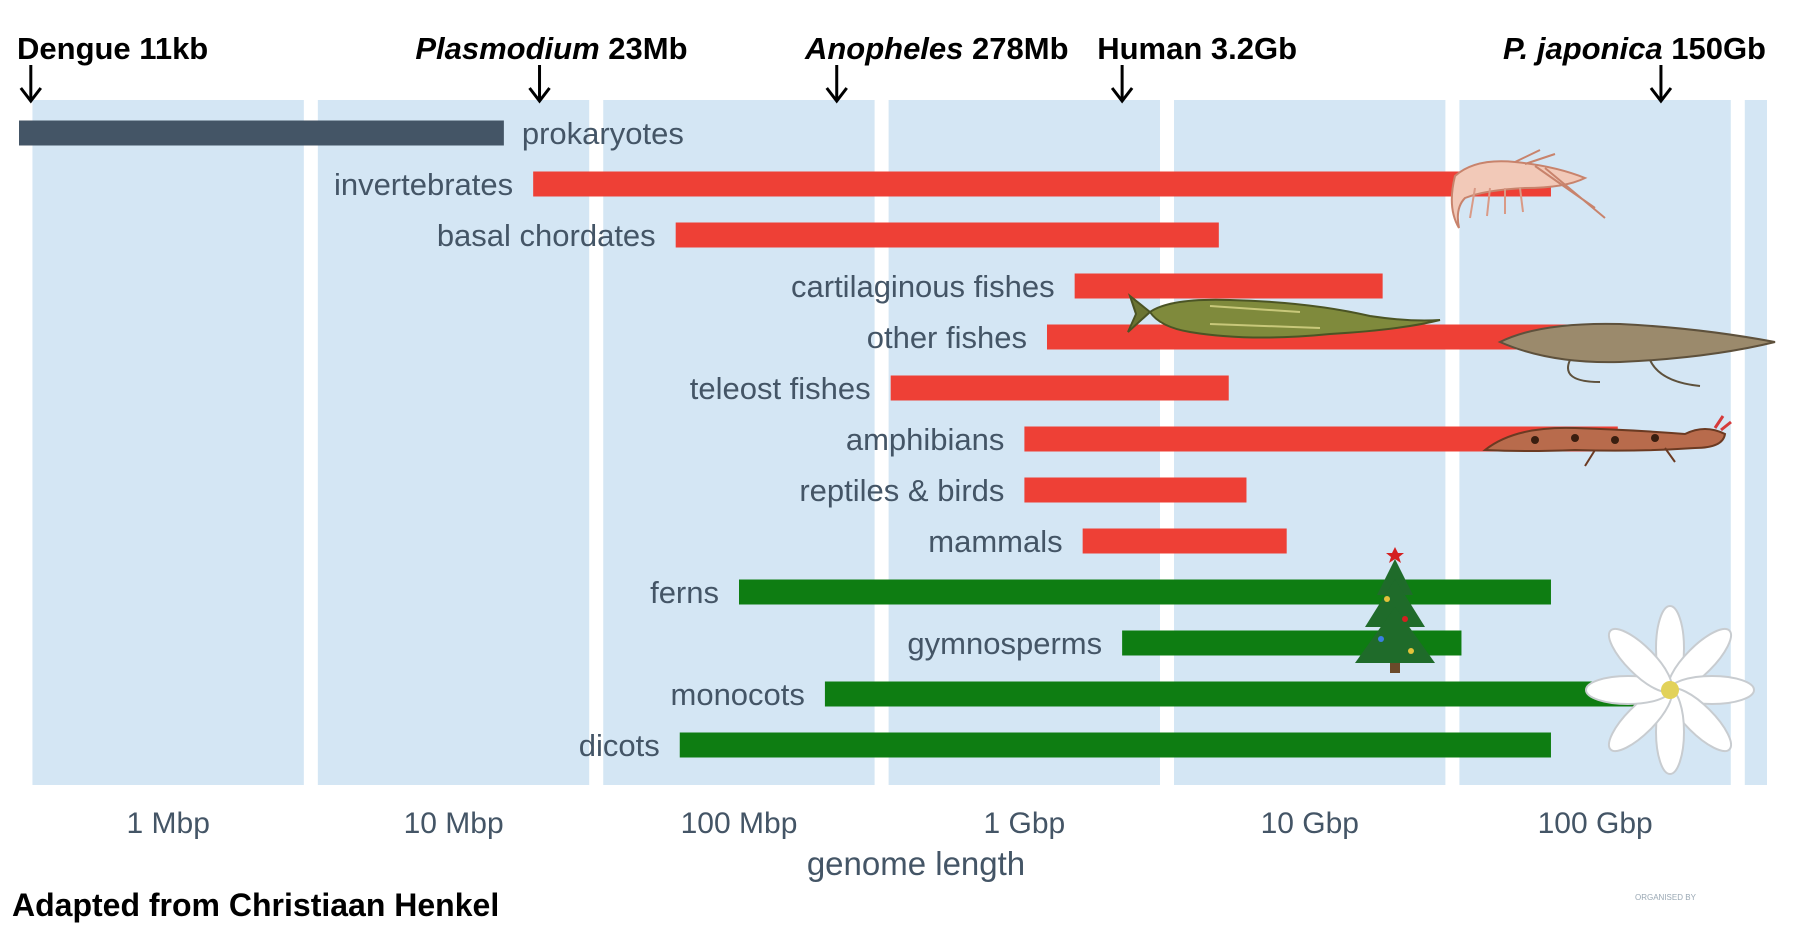 The height and width of the screenshot is (930, 1809). Describe the element at coordinates (1235, 694) in the screenshot. I see `bar-monocots` at that location.